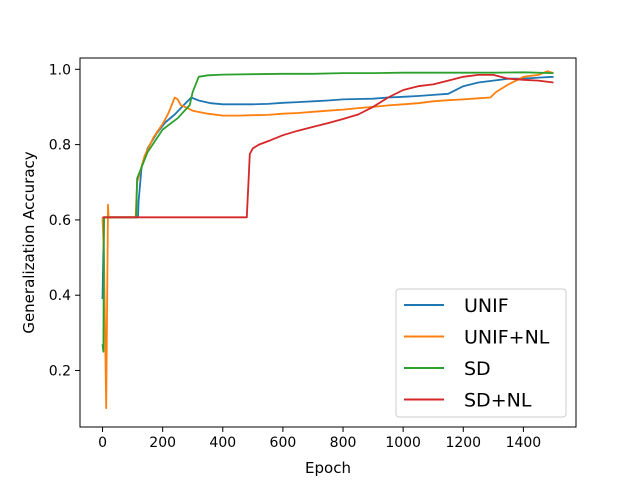 The width and height of the screenshot is (640, 480). I want to click on legend: UNIF UNIF+NL SD SD+NL, so click(481, 353).